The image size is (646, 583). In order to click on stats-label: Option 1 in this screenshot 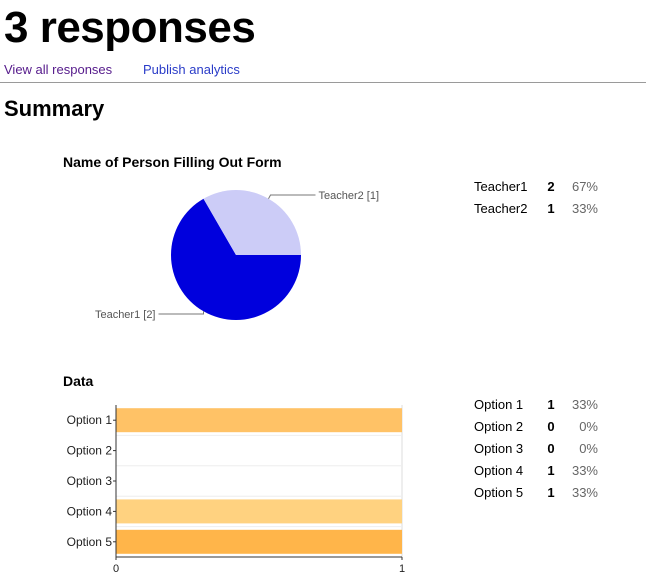, I will do `click(499, 404)`.